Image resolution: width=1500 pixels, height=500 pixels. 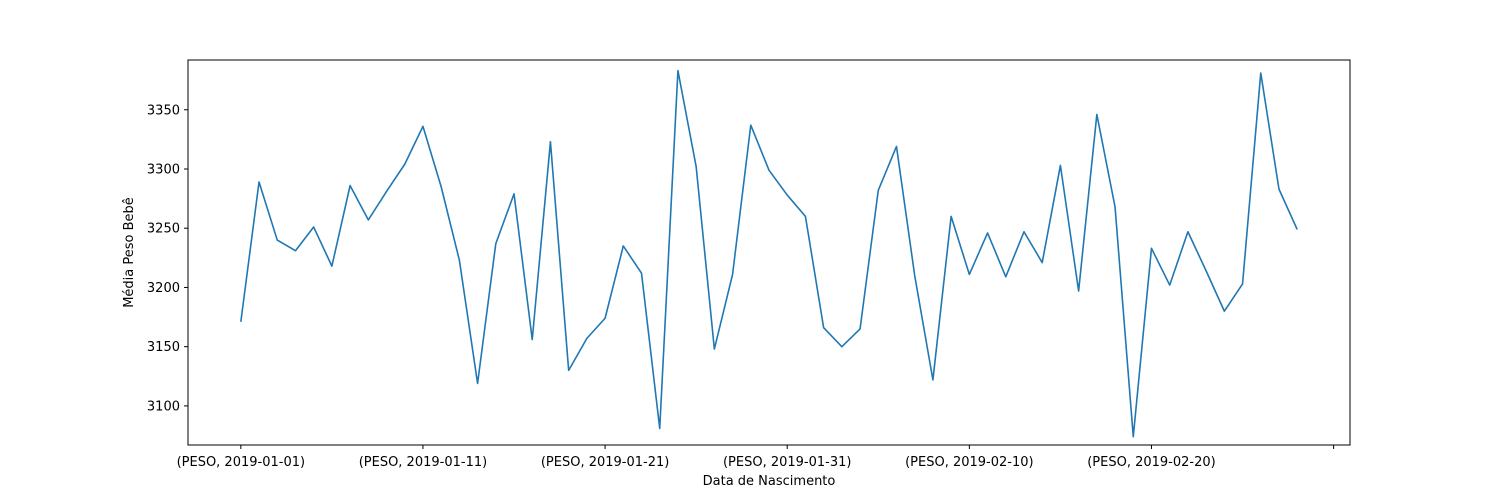 What do you see at coordinates (167, 258) in the screenshot?
I see `y-axis-ticks: 3100 3150 3200 3250 3300 3350` at bounding box center [167, 258].